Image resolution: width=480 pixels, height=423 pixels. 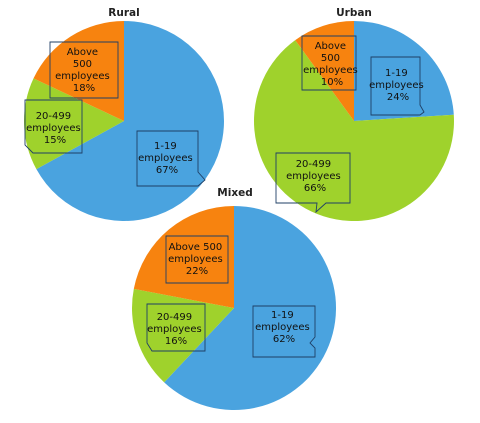 What do you see at coordinates (55, 140) in the screenshot?
I see `rural-label-20-499-line-3: 15%` at bounding box center [55, 140].